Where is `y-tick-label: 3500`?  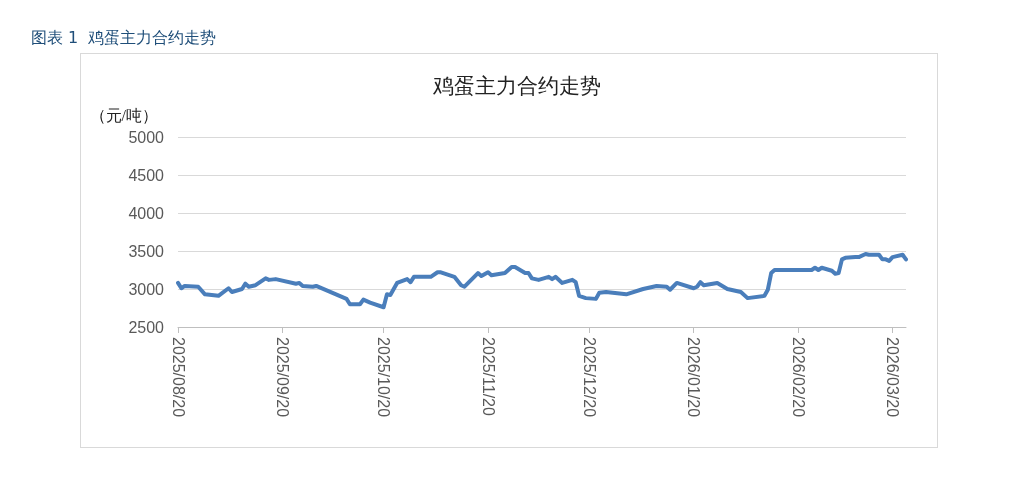 y-tick-label: 3500 is located at coordinates (146, 251).